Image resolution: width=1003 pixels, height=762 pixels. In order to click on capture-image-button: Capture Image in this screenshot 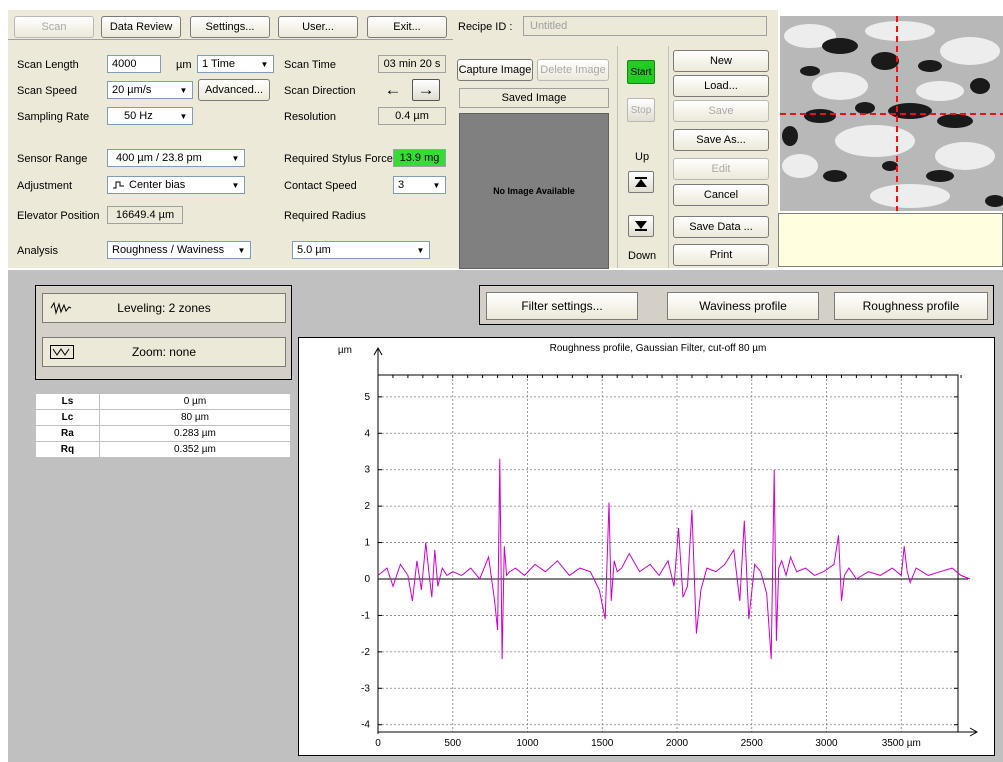, I will do `click(495, 70)`.